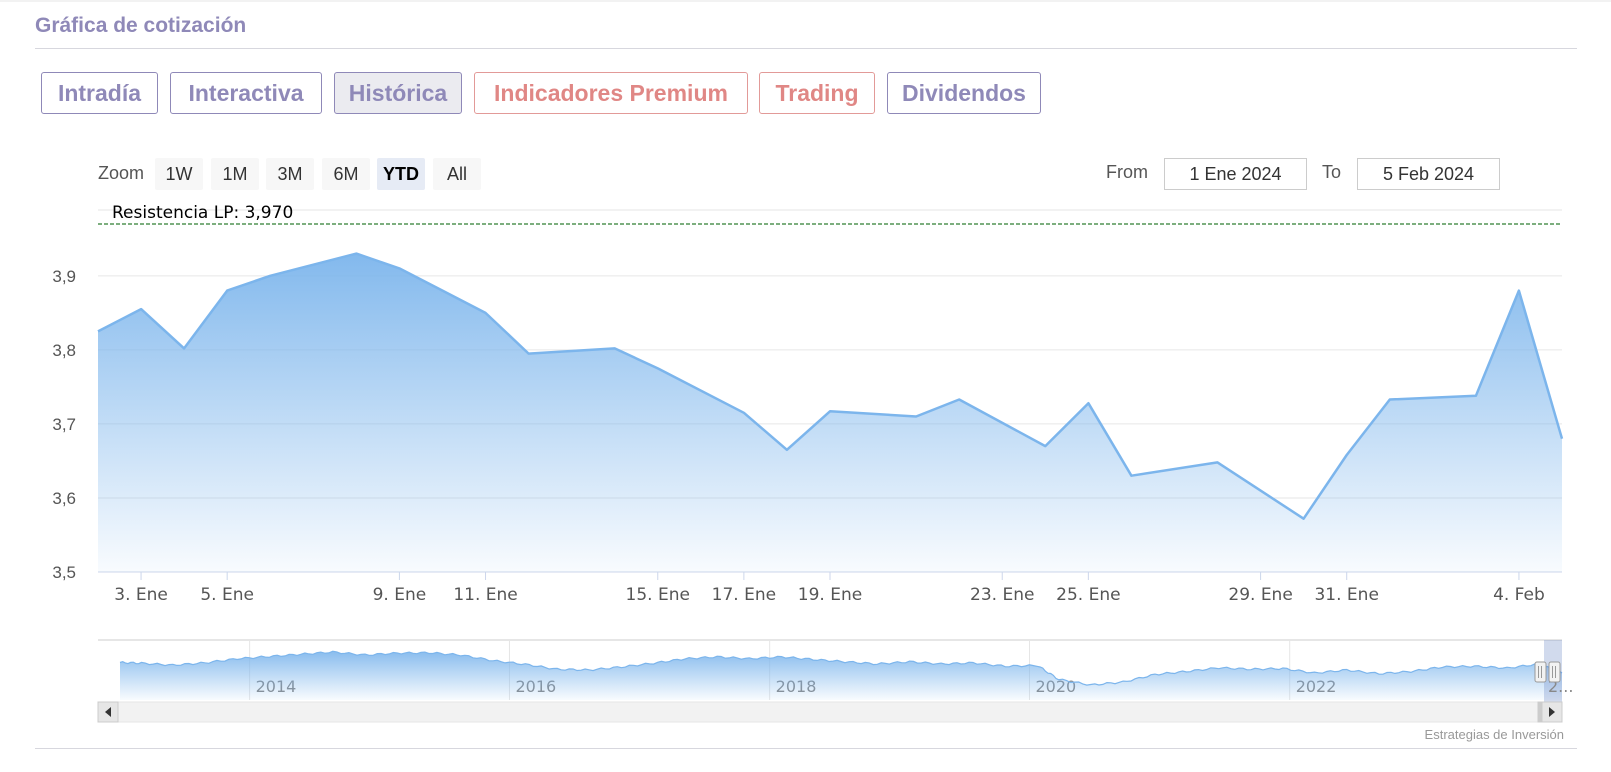  Describe the element at coordinates (1127, 172) in the screenshot. I see `range-from-label: From` at that location.